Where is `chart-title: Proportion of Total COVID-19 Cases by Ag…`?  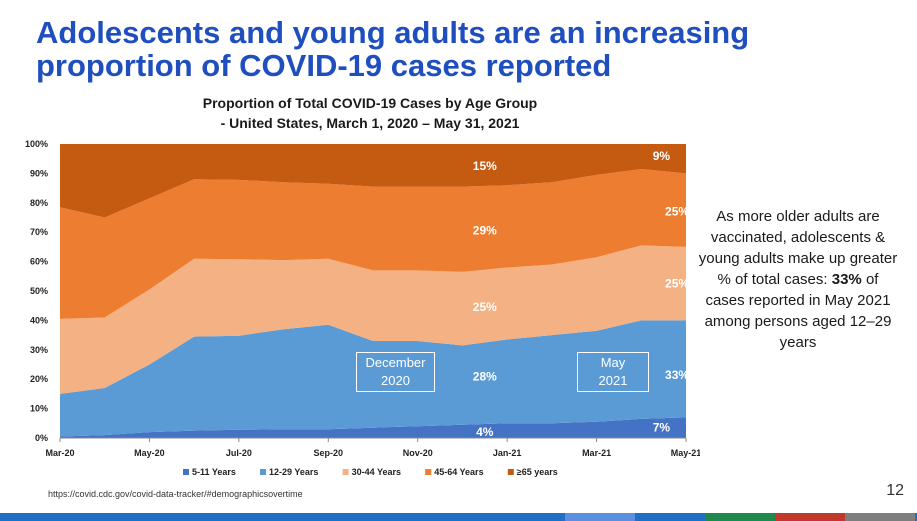
chart-title: Proportion of Total COVID-19 Cases by Ag… is located at coordinates (370, 113).